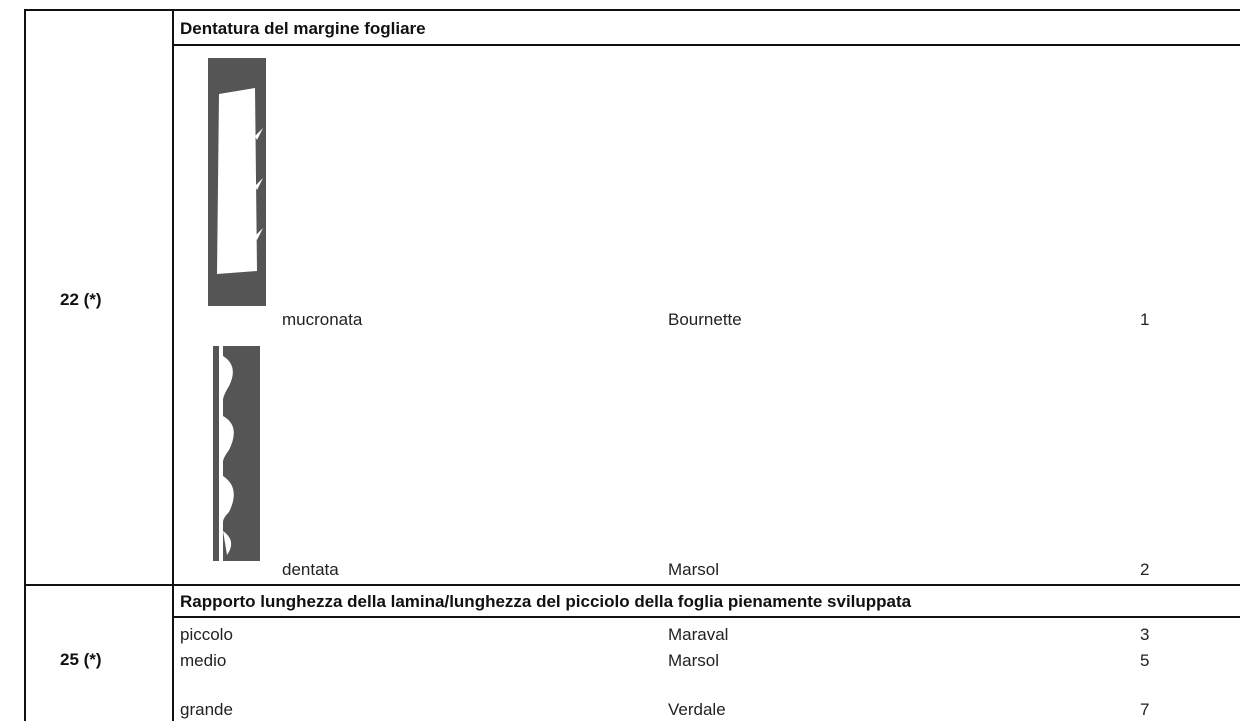 The image size is (1240, 721). I want to click on note: 7, so click(1145, 709).